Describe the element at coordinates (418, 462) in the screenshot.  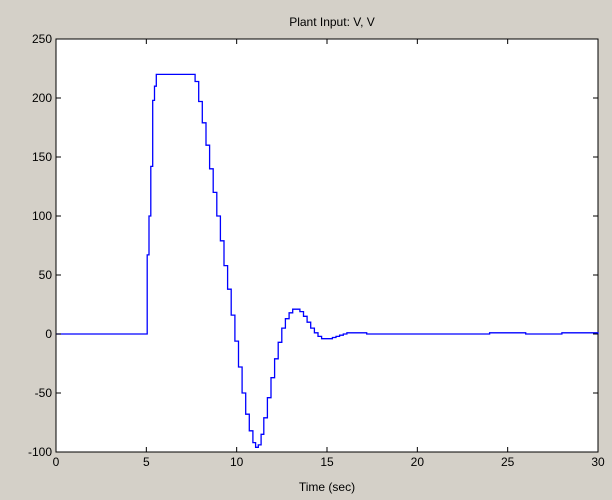
I see `x-tick-label: 20` at that location.